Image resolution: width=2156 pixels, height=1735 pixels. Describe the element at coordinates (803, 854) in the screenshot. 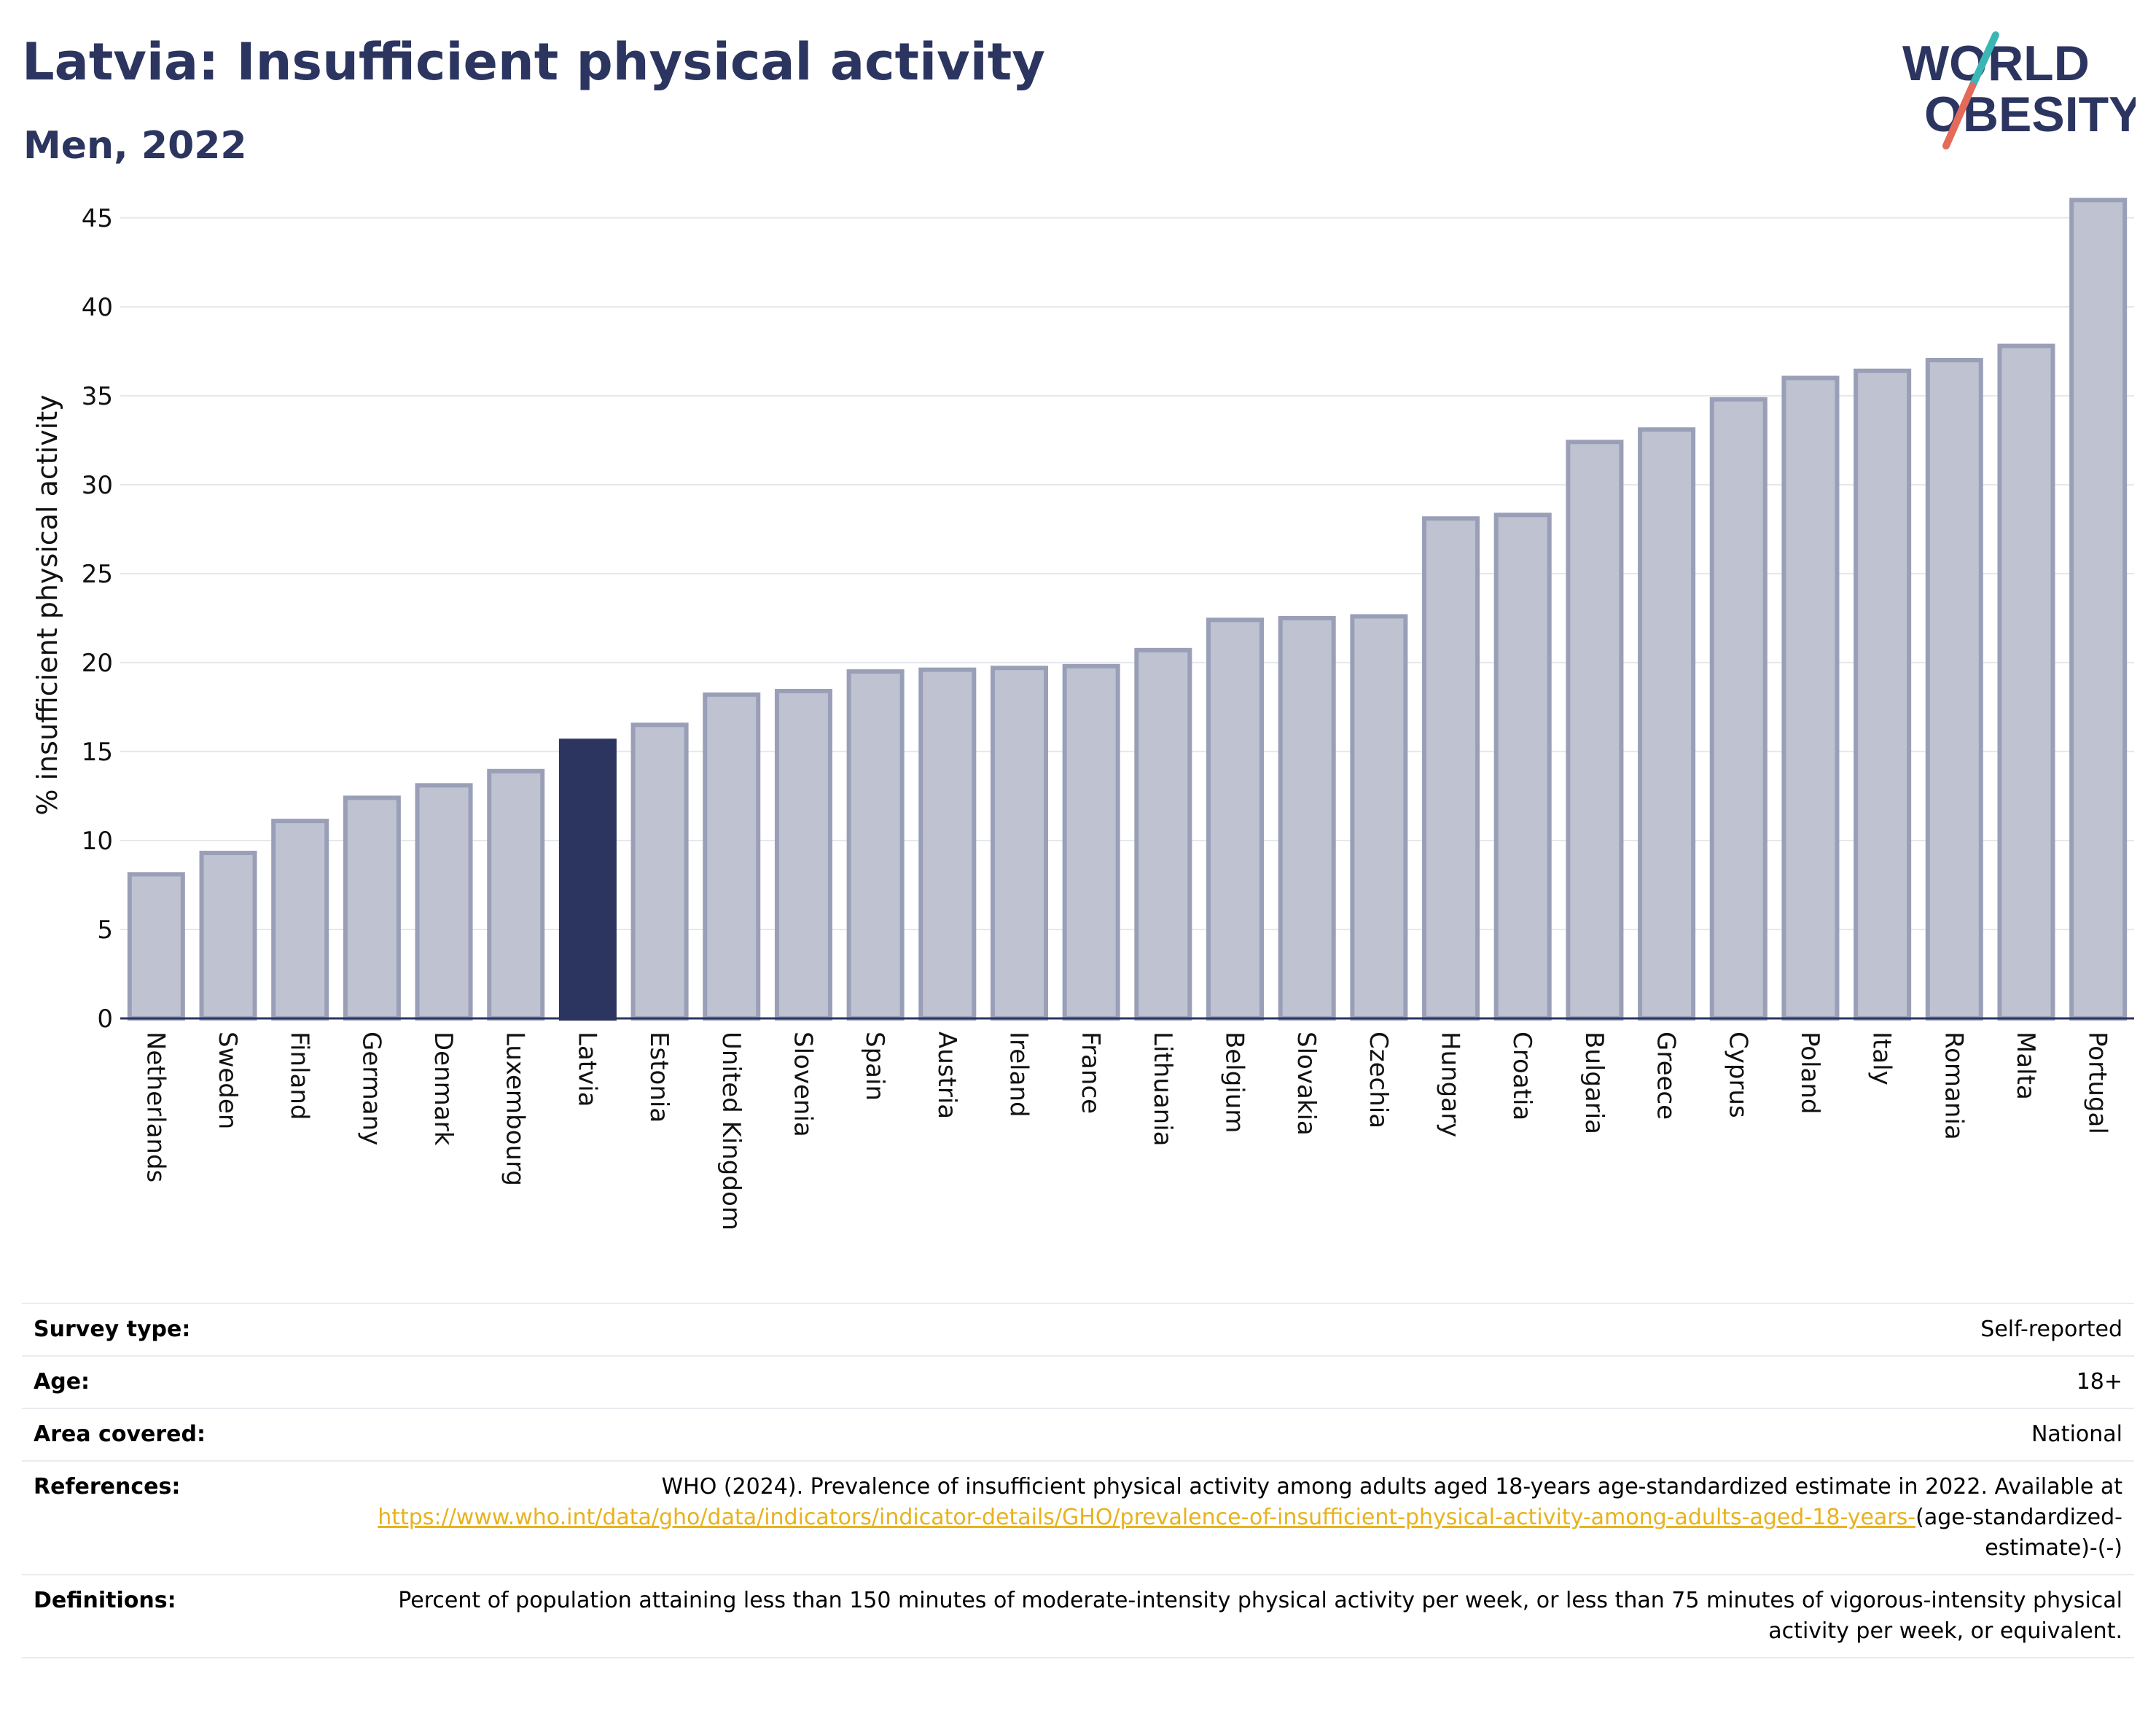

I see `bar-slovenia` at that location.